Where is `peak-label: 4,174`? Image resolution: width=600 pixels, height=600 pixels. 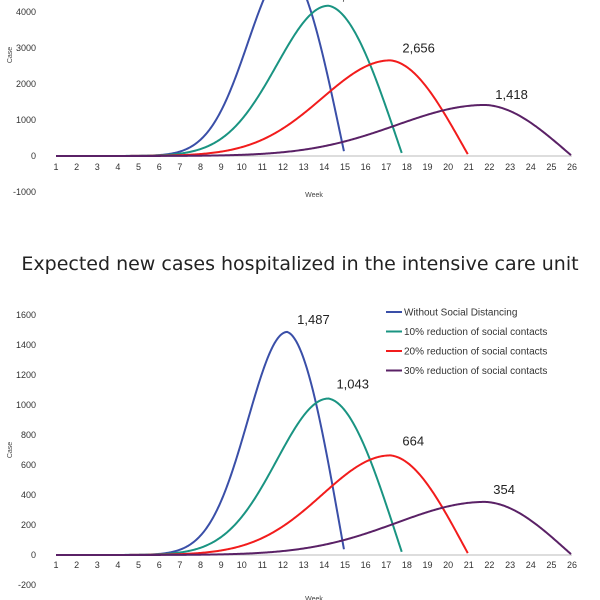
peak-label: 4,174 is located at coordinates (350, 1).